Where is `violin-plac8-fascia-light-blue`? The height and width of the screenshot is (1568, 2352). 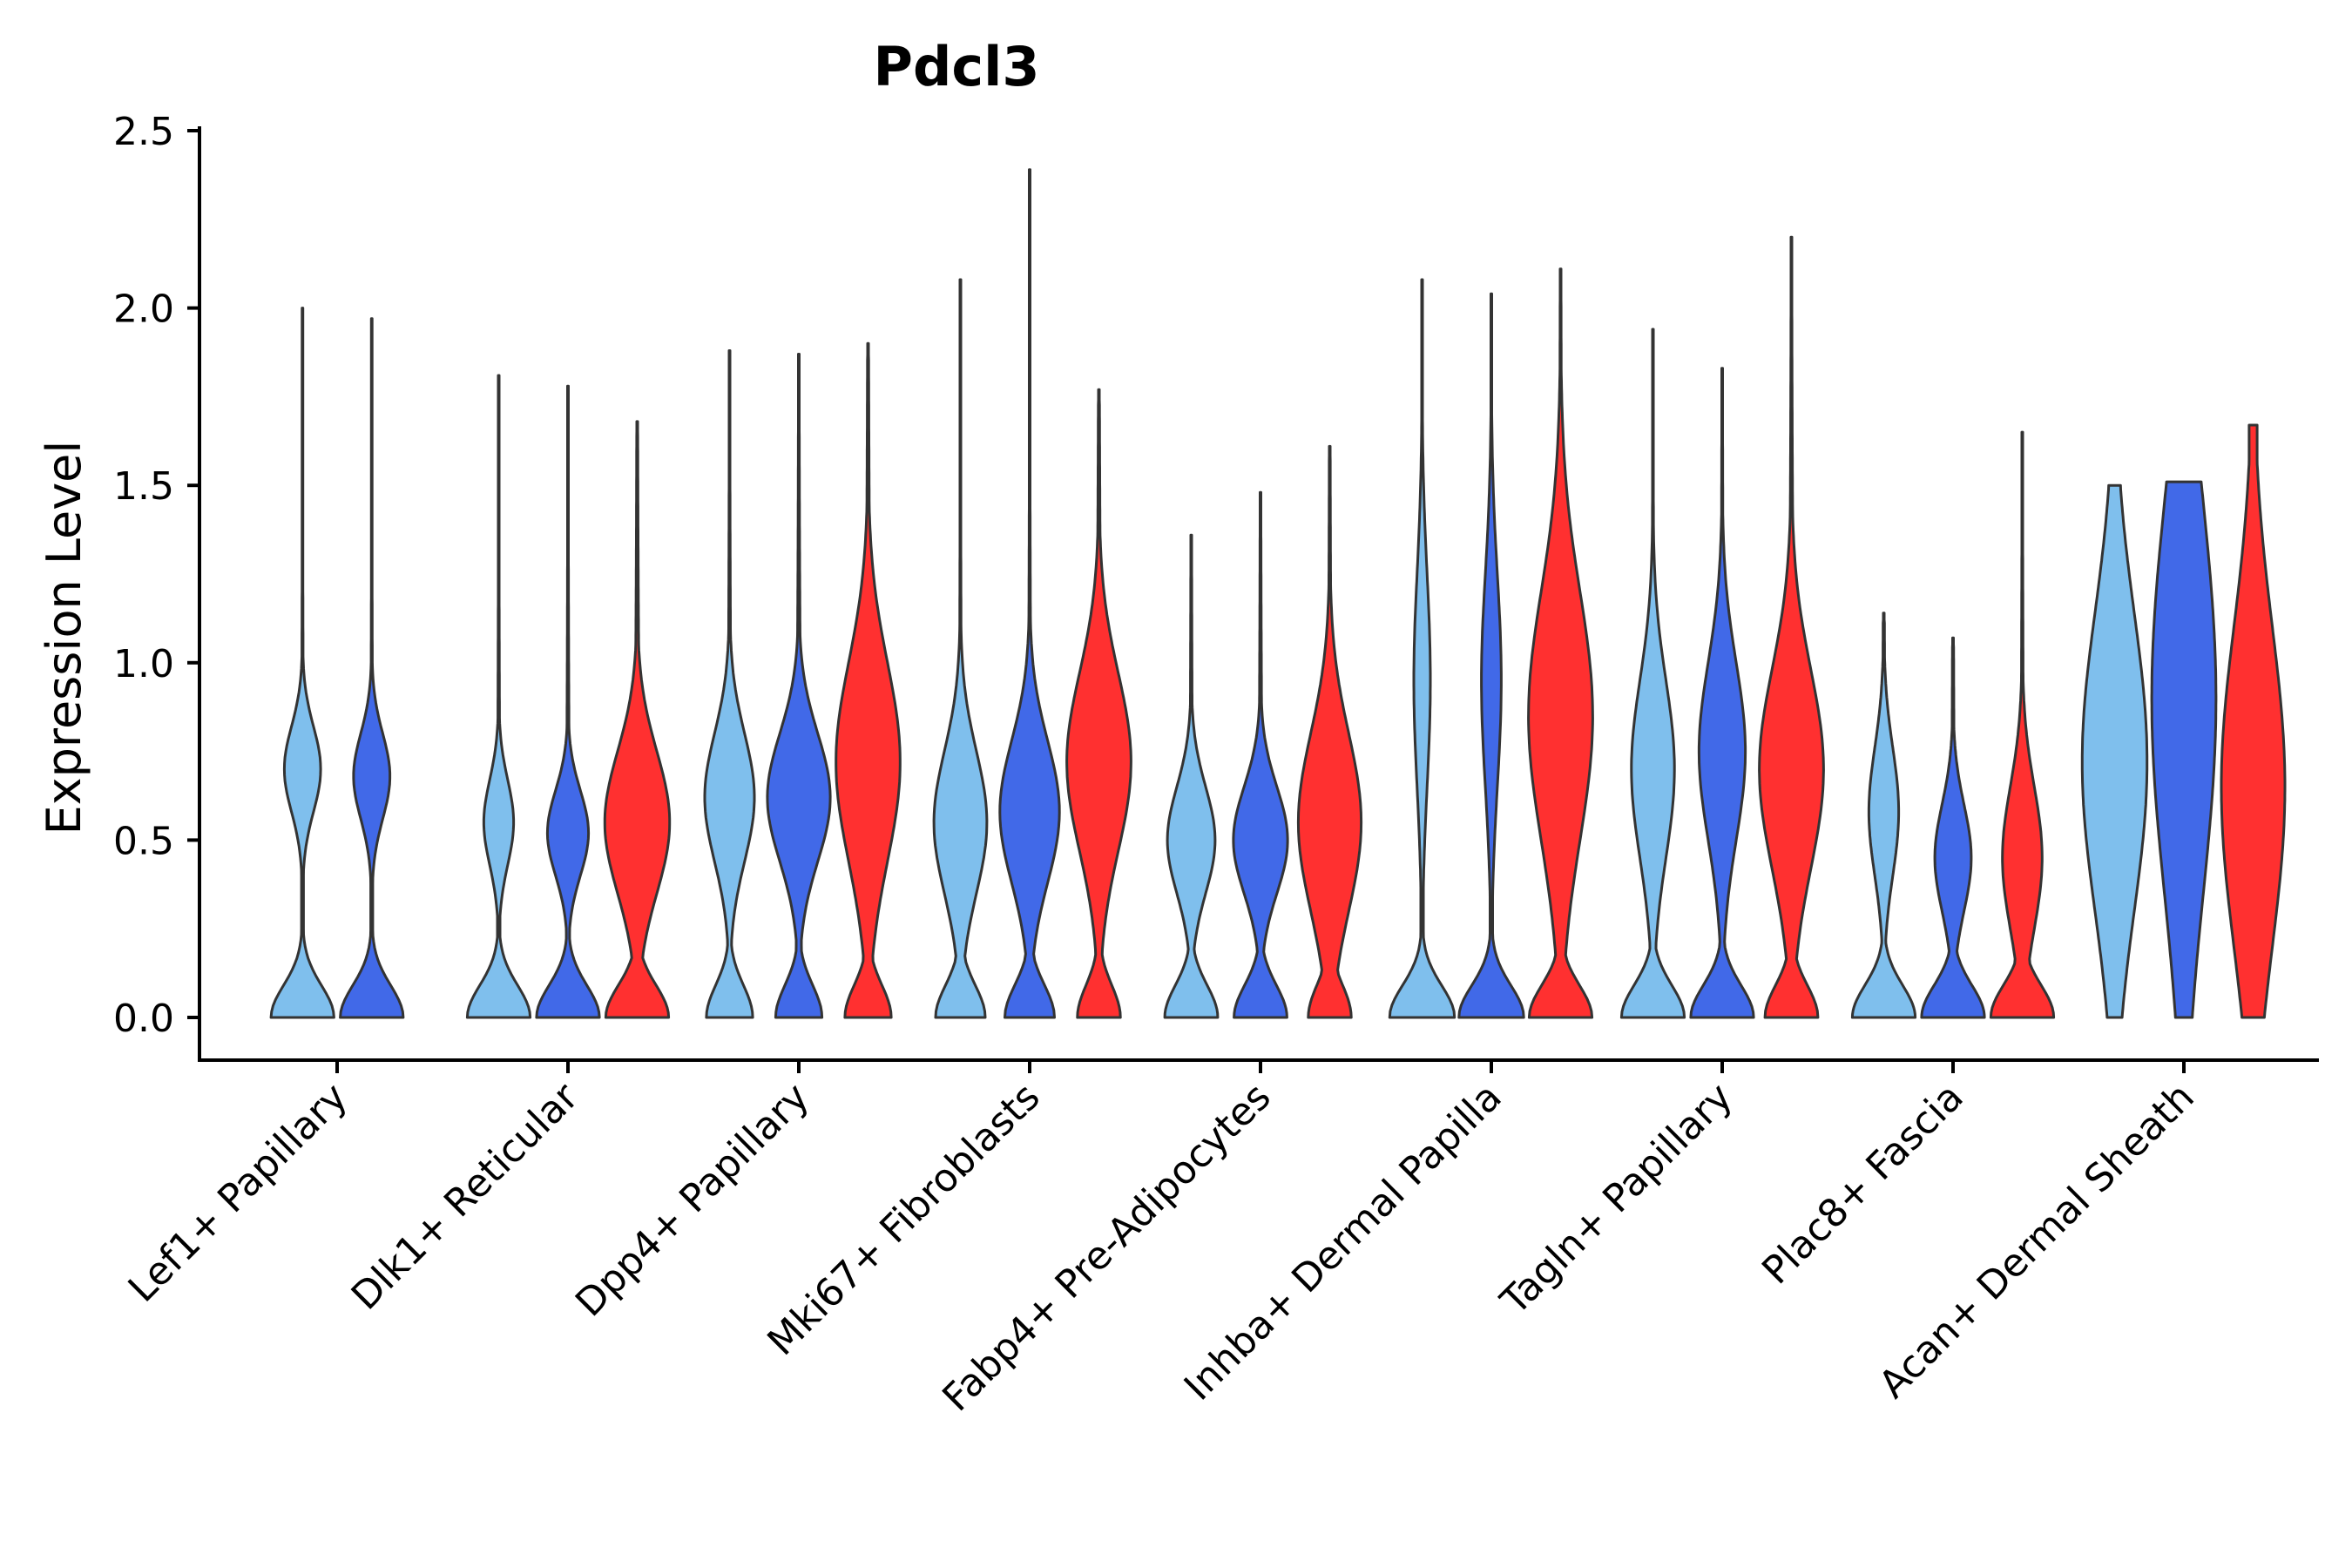
violin-plac8-fascia-light-blue is located at coordinates (1883, 815).